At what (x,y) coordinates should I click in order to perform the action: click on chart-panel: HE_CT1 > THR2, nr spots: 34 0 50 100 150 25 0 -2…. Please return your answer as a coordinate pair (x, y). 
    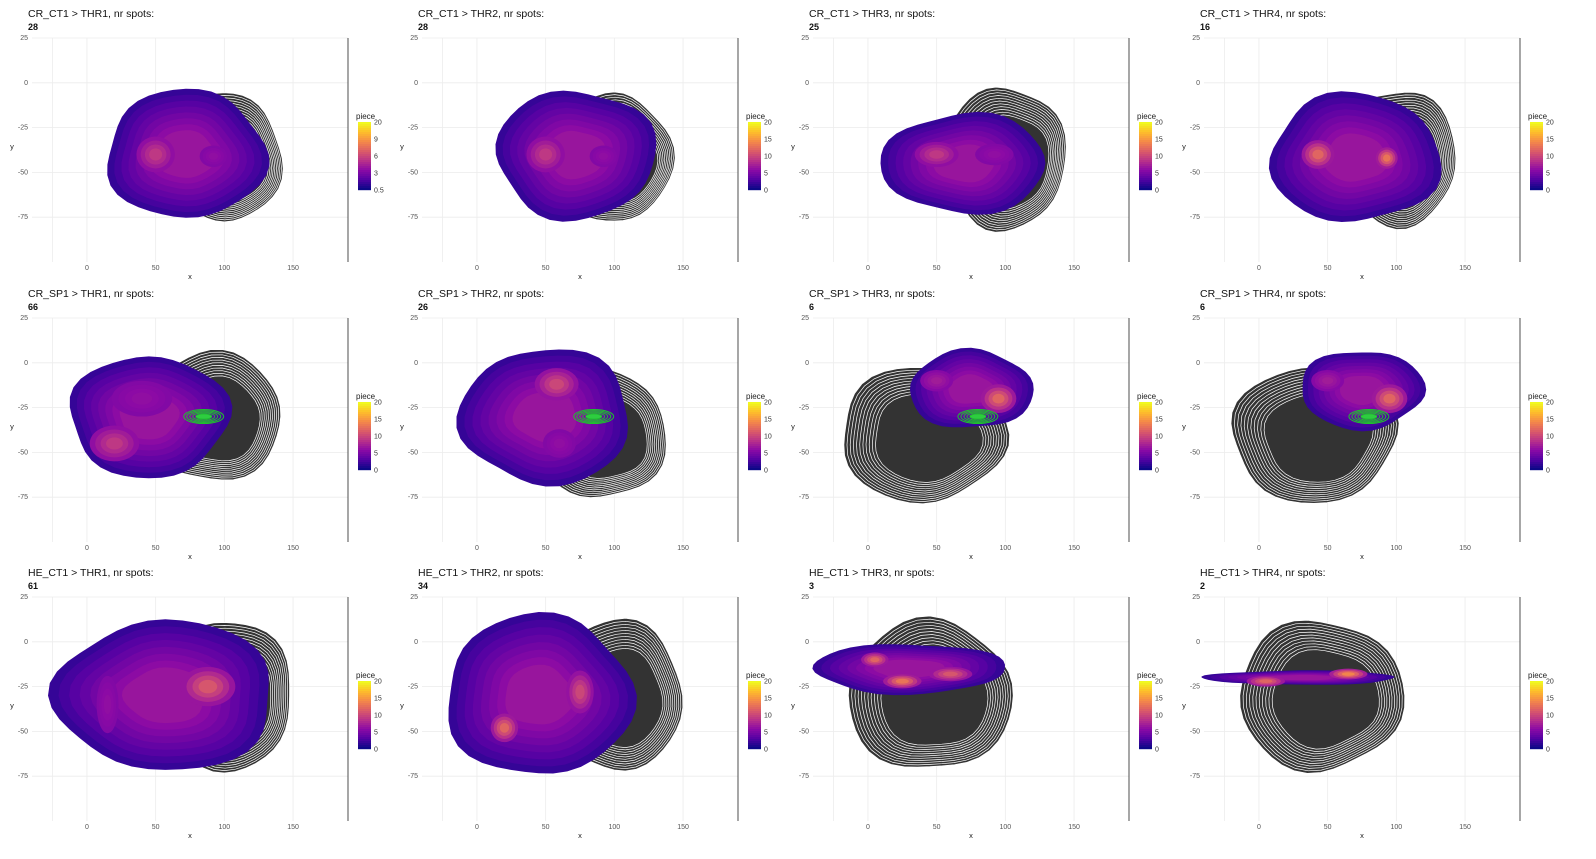
    Looking at the image, I should click on (604, 707).